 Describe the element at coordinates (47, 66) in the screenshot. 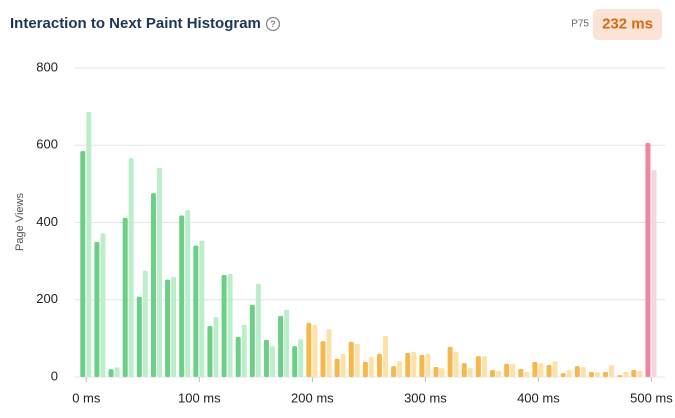

I see `y-tick-label: 800` at that location.